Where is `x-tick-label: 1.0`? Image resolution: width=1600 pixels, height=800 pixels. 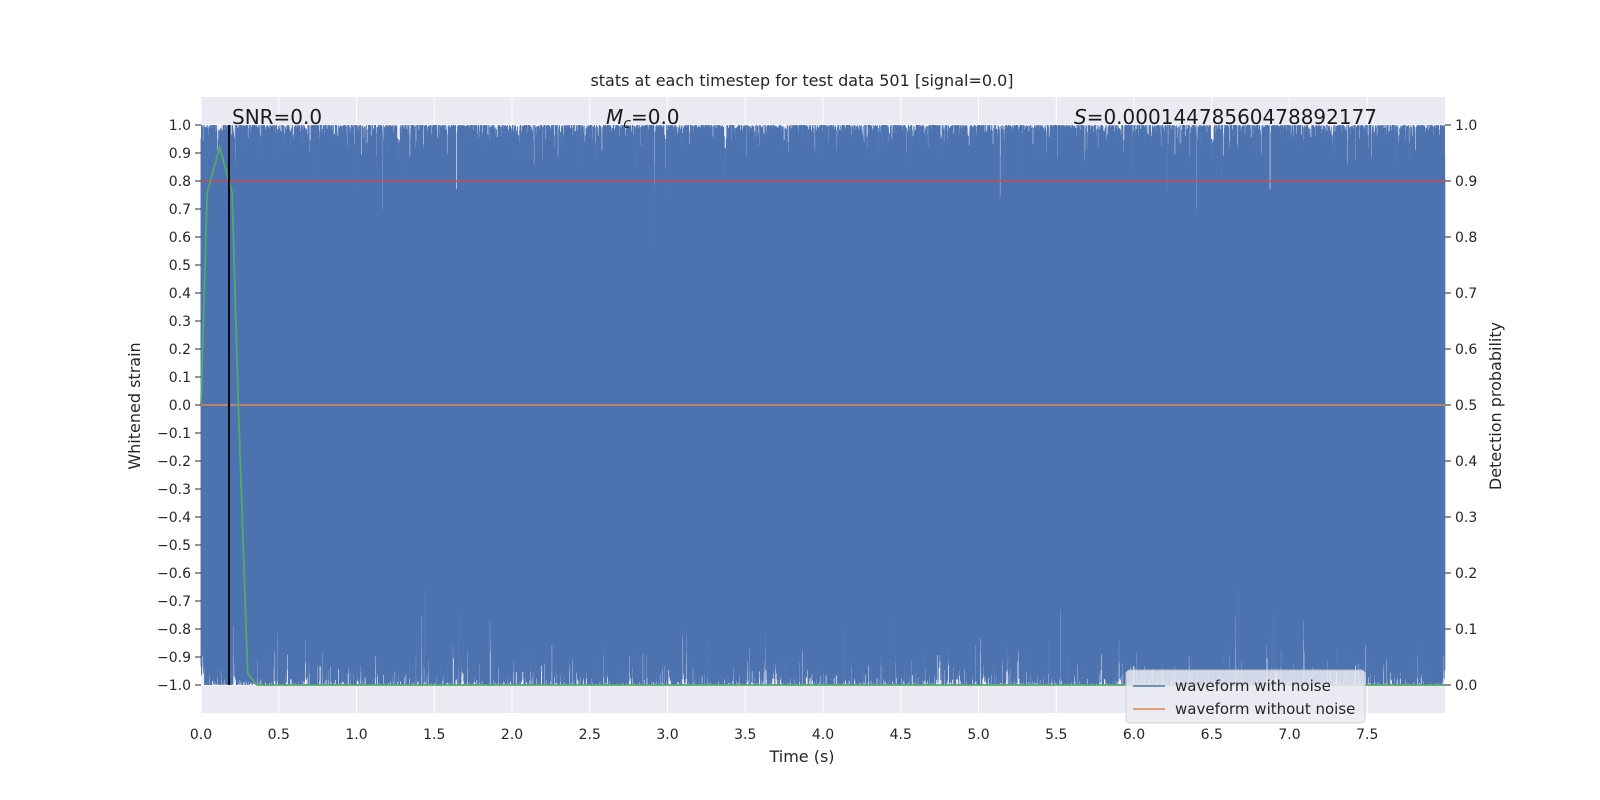 x-tick-label: 1.0 is located at coordinates (356, 735).